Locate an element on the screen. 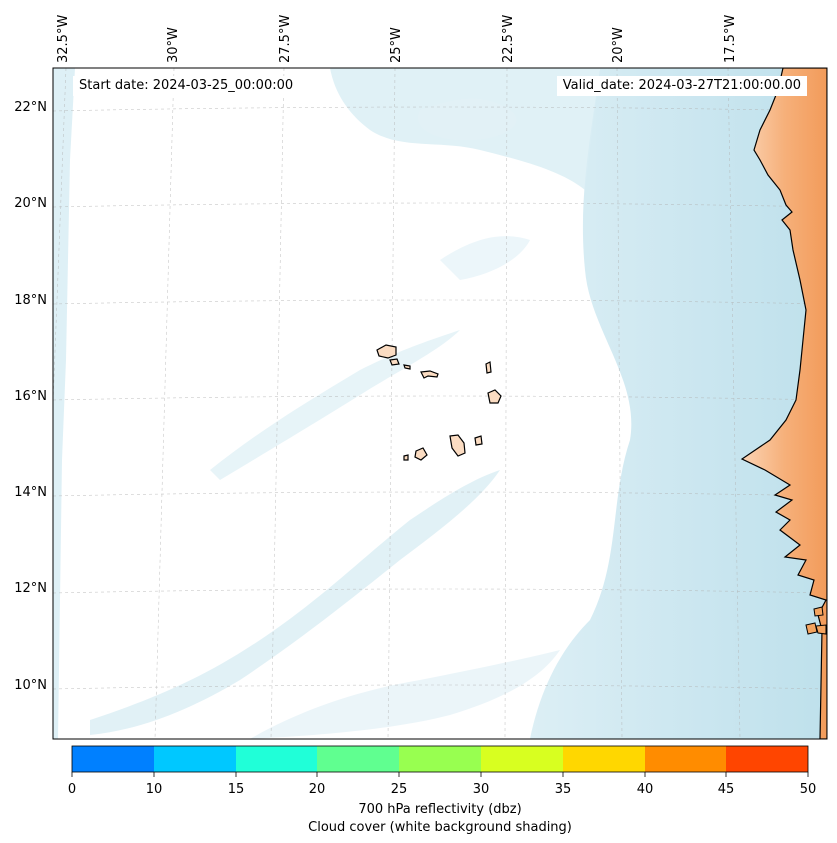 The width and height of the screenshot is (837, 843). lat-tick-label: 12°N is located at coordinates (30, 588).